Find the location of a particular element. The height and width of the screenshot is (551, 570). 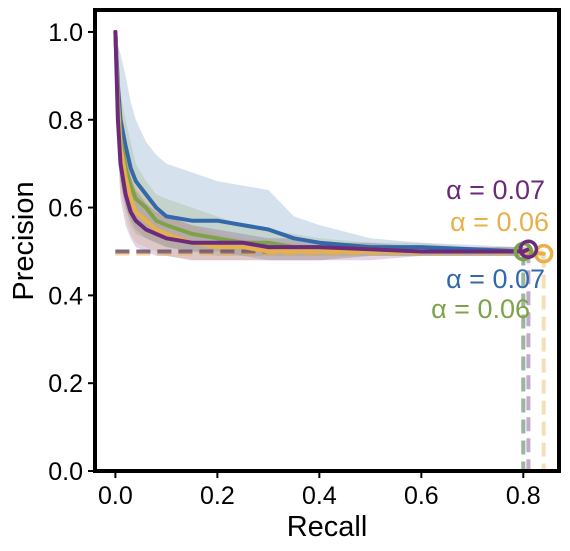

y-tick-label: 0.4 is located at coordinates (65, 296).